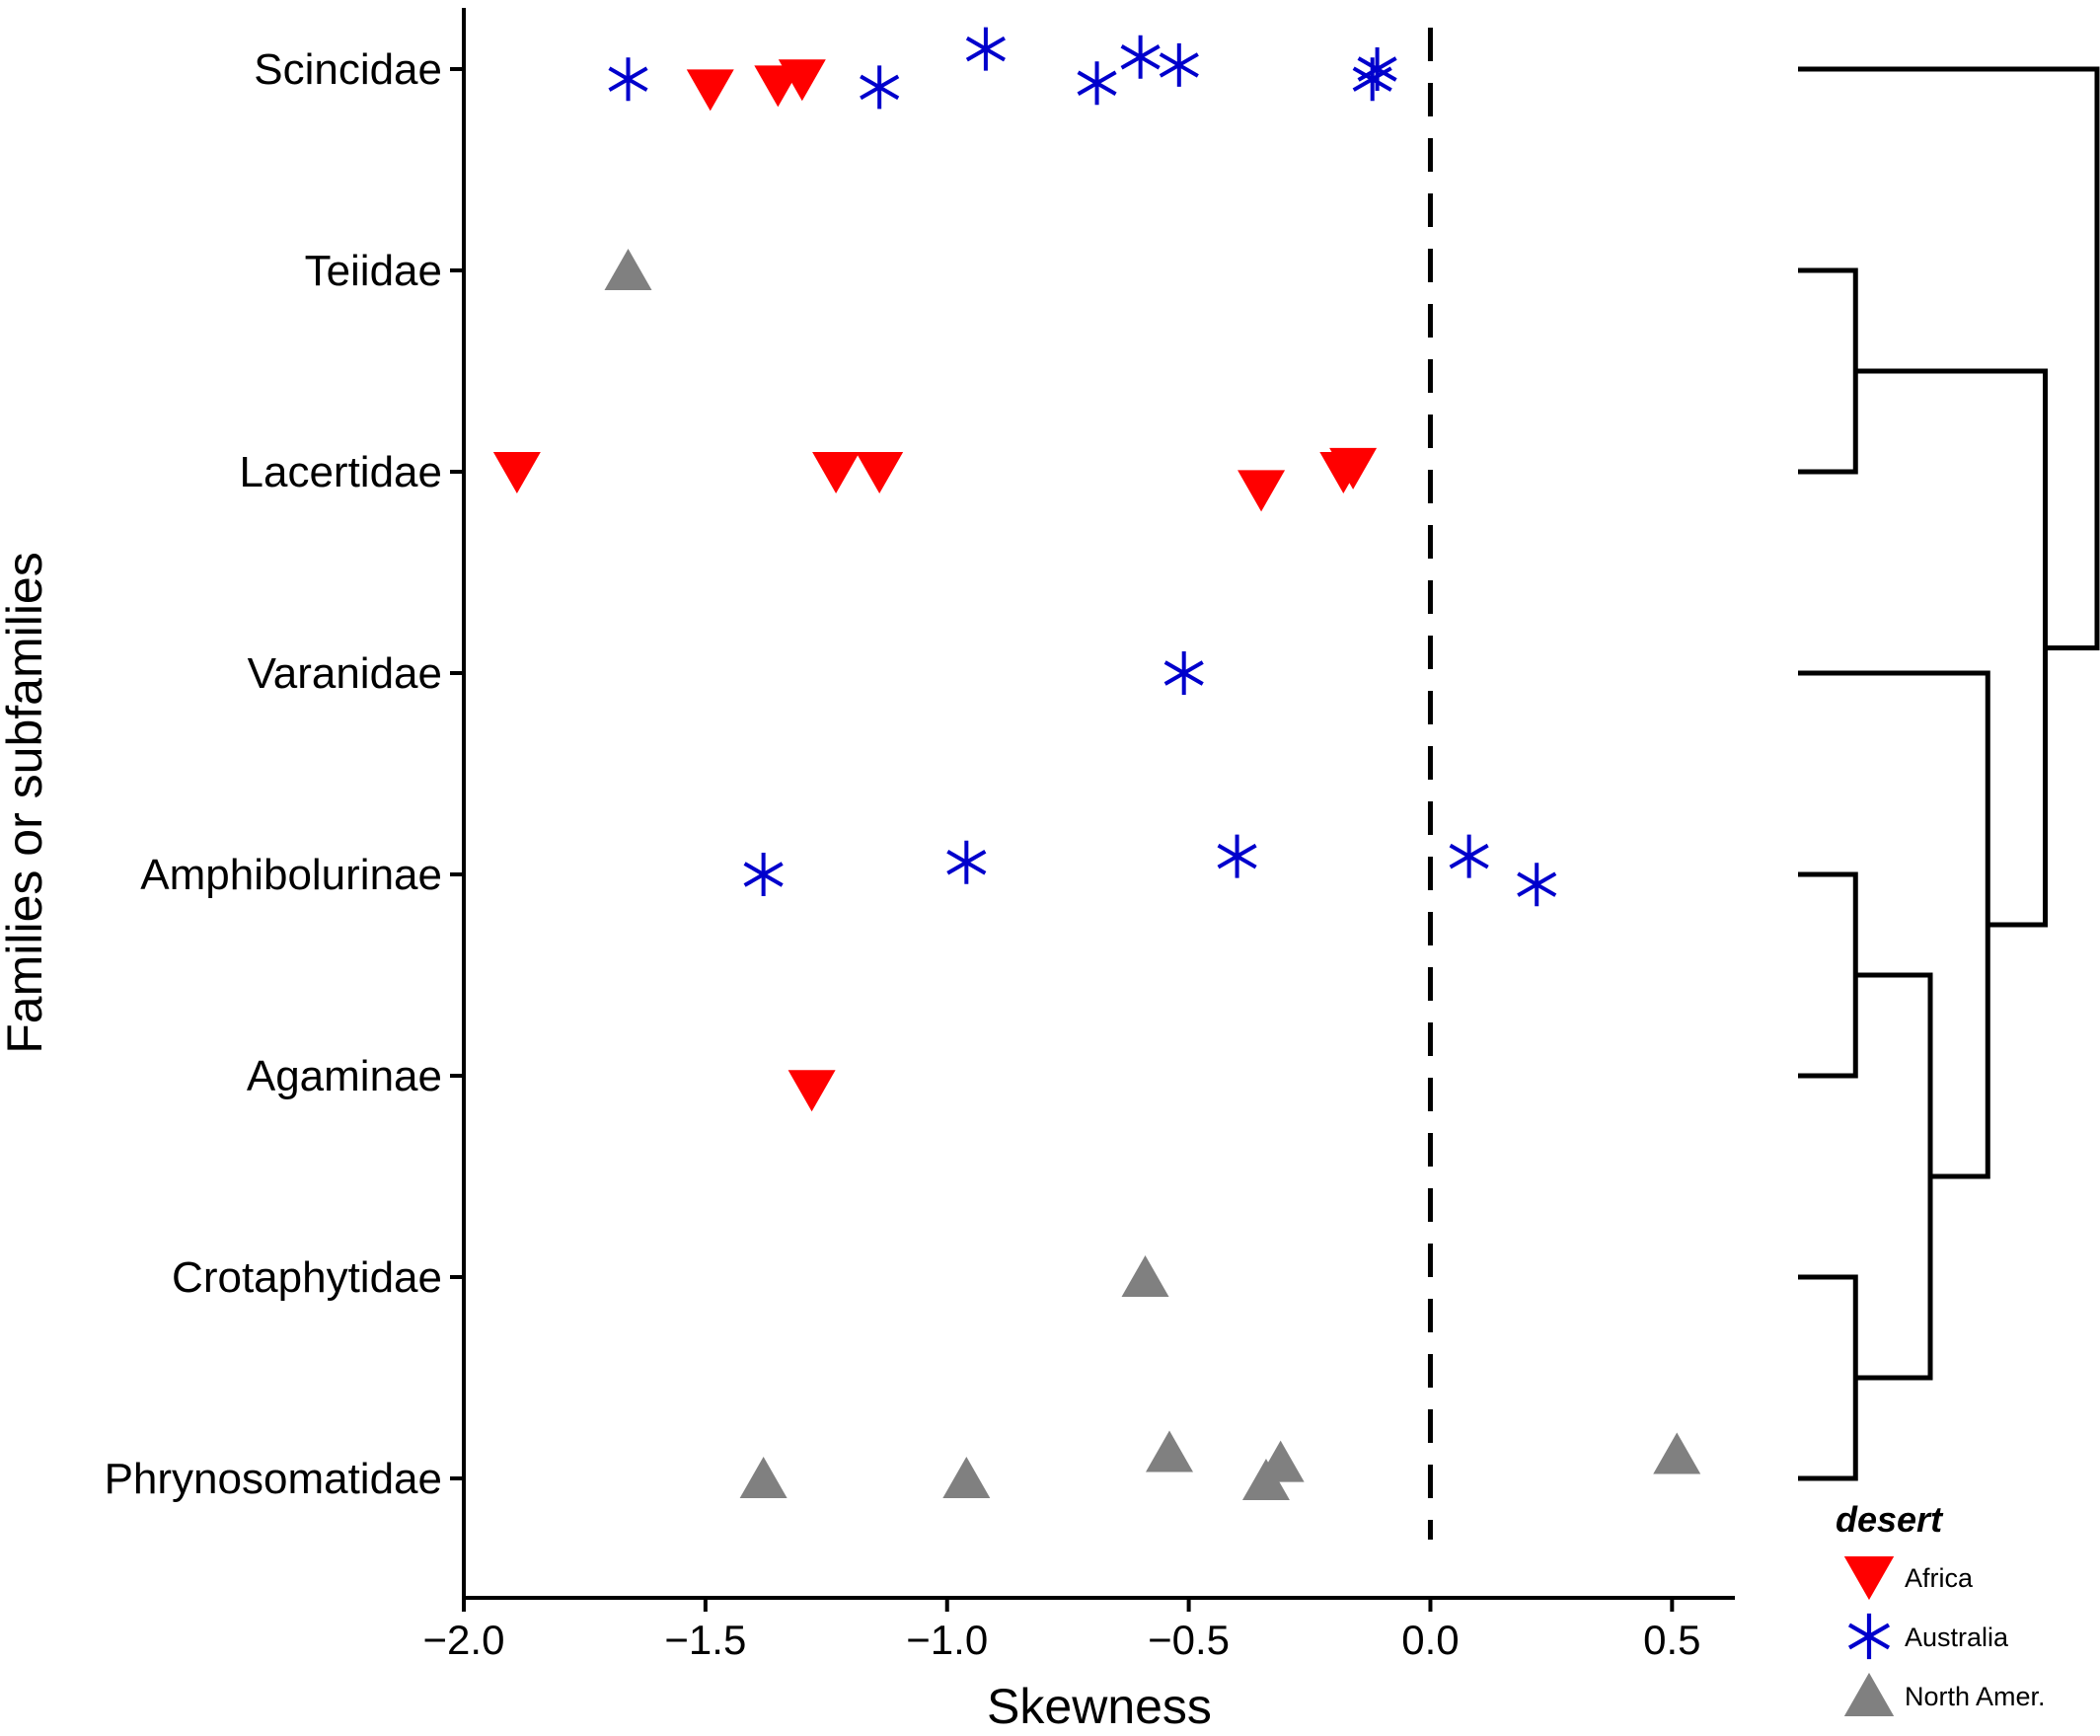 The image size is (2100, 1736). I want to click on x-tick-label: 0.0, so click(1430, 1640).